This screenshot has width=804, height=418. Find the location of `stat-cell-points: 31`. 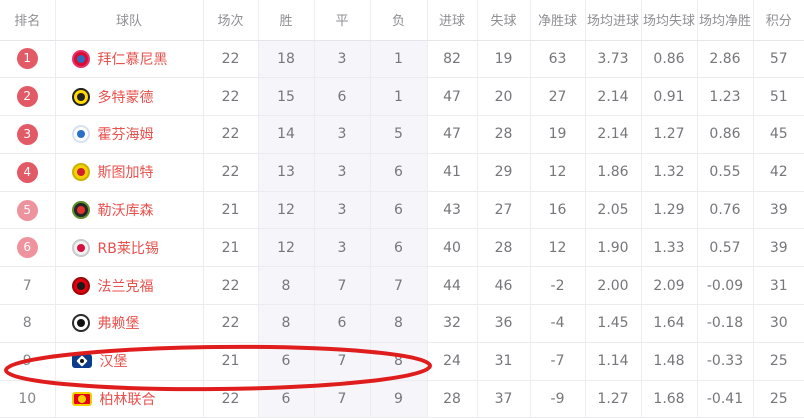

stat-cell-points: 31 is located at coordinates (778, 286).